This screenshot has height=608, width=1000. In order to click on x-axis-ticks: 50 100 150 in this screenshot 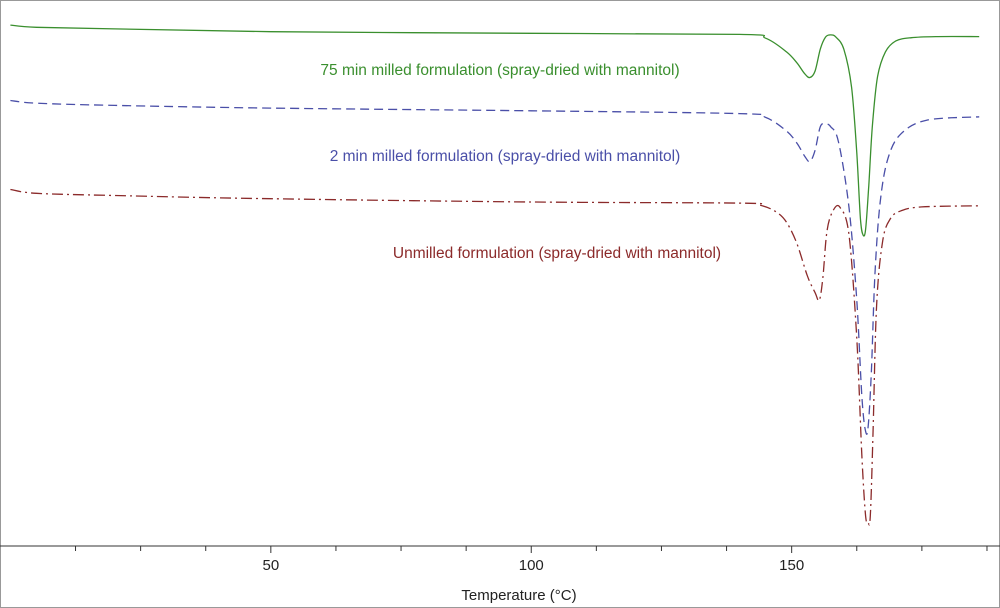, I will do `click(531, 560)`.